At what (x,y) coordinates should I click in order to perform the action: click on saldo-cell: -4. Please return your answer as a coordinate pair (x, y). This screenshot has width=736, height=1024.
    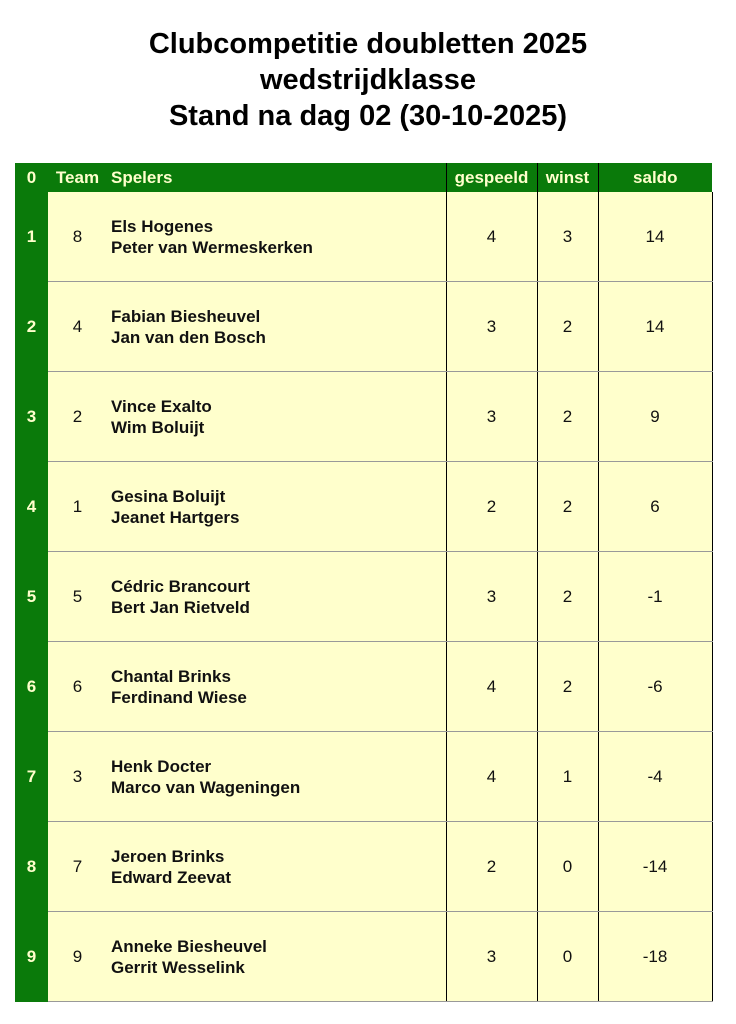
    Looking at the image, I should click on (655, 776).